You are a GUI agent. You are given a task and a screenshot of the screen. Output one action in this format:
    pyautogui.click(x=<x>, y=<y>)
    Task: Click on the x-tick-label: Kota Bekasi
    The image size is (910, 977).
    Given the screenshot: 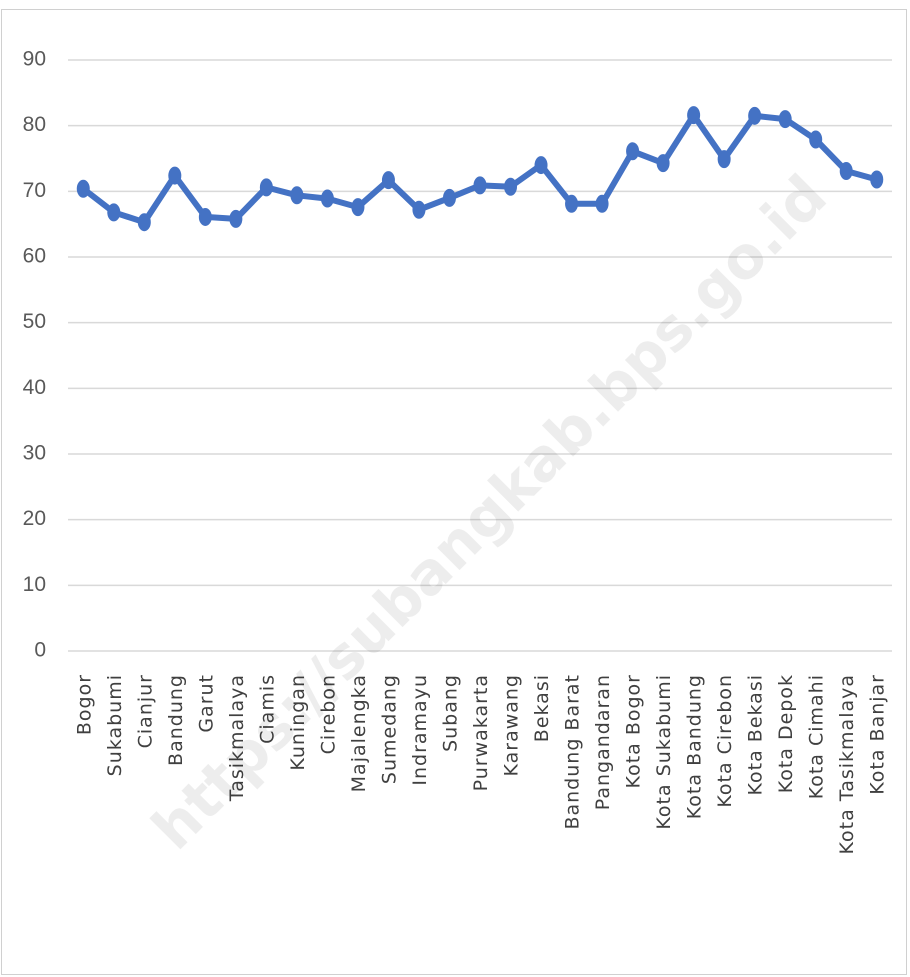 What is the action you would take?
    pyautogui.click(x=756, y=734)
    